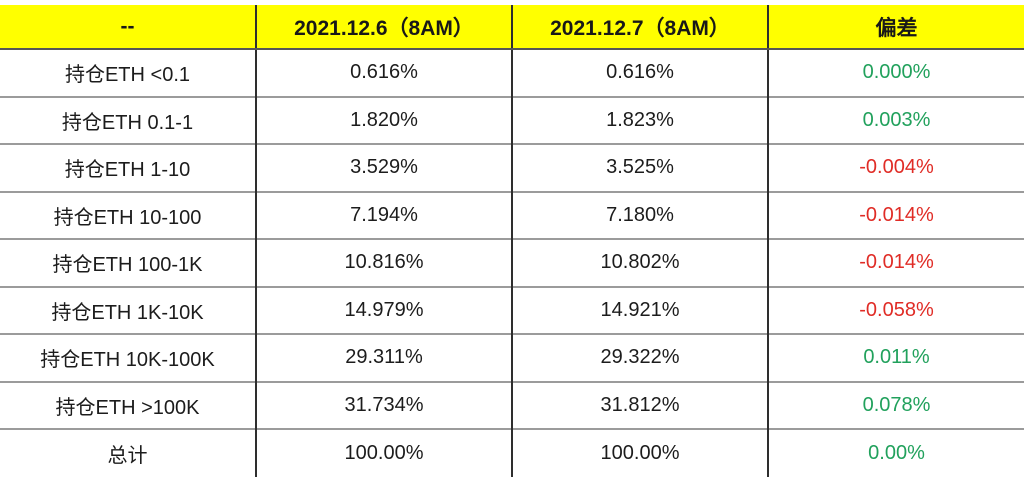 The width and height of the screenshot is (1024, 480). I want to click on table-row: 持仓ETH 10K-100K 29.311% 29.322% 0.011%, so click(512, 357).